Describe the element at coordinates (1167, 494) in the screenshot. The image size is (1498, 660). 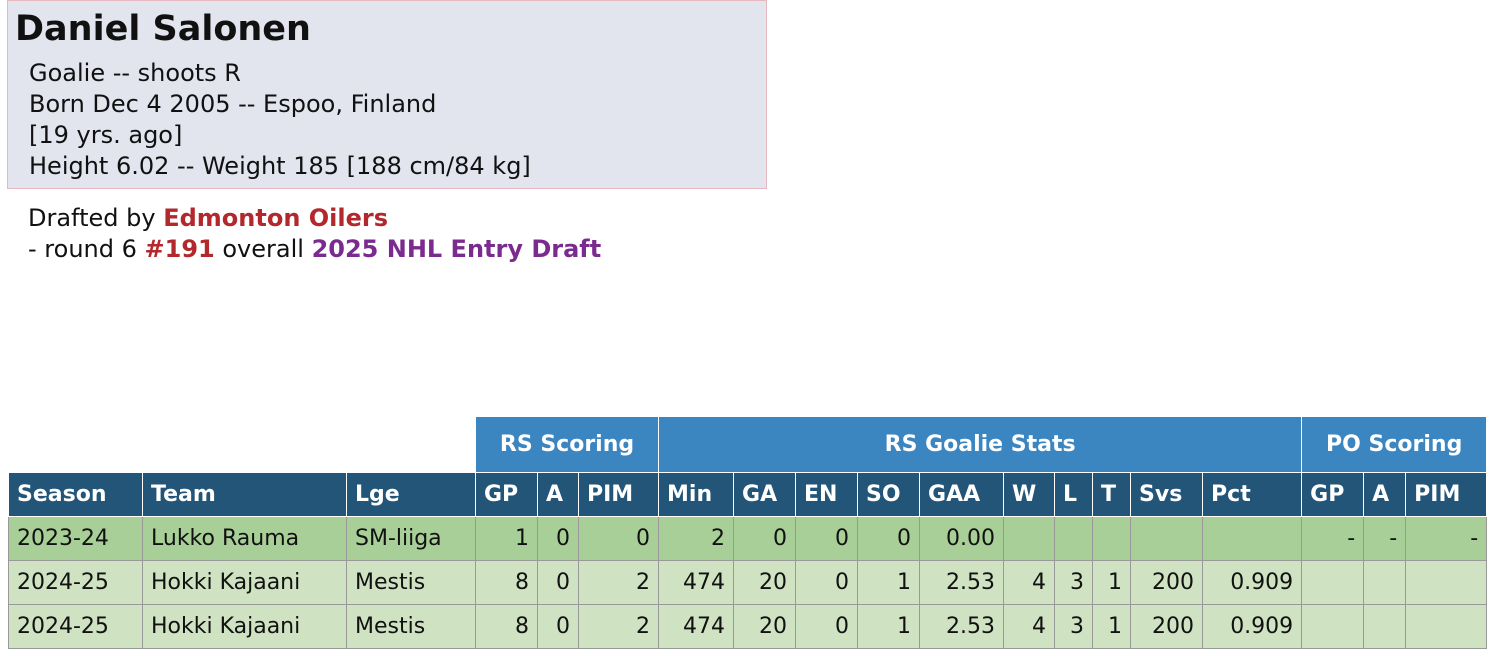
I see `column-header: Svs` at that location.